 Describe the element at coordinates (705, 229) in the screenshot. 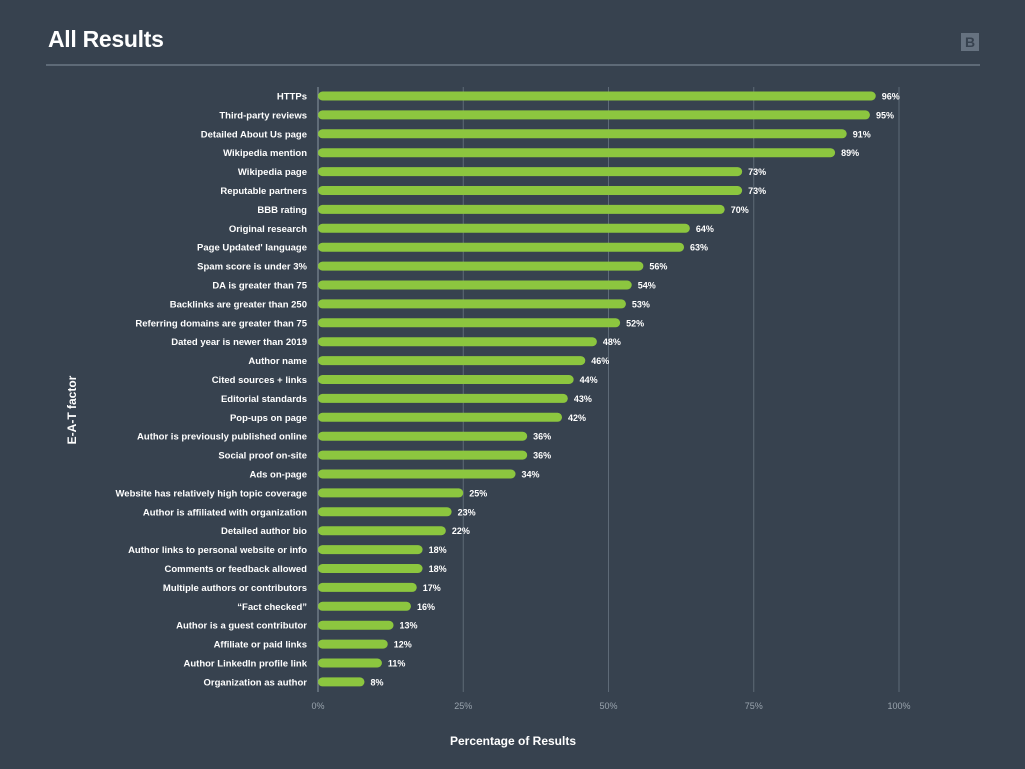

I see `value-label: 64%` at that location.